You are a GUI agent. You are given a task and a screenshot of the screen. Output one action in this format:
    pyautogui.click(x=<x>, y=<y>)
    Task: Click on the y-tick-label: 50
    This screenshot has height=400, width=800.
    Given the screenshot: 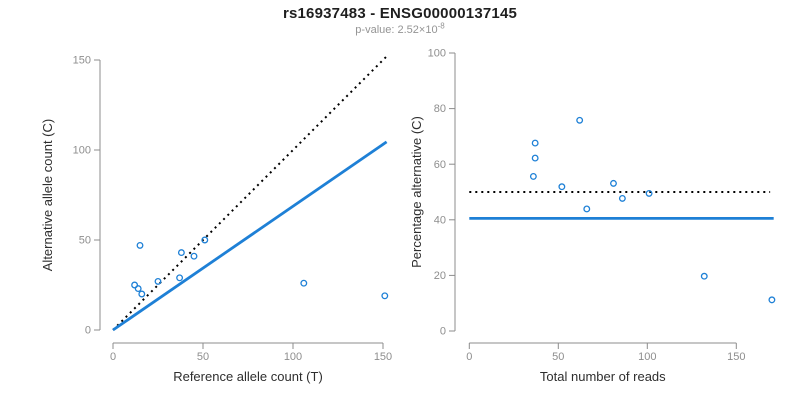 What is the action you would take?
    pyautogui.click(x=85, y=241)
    